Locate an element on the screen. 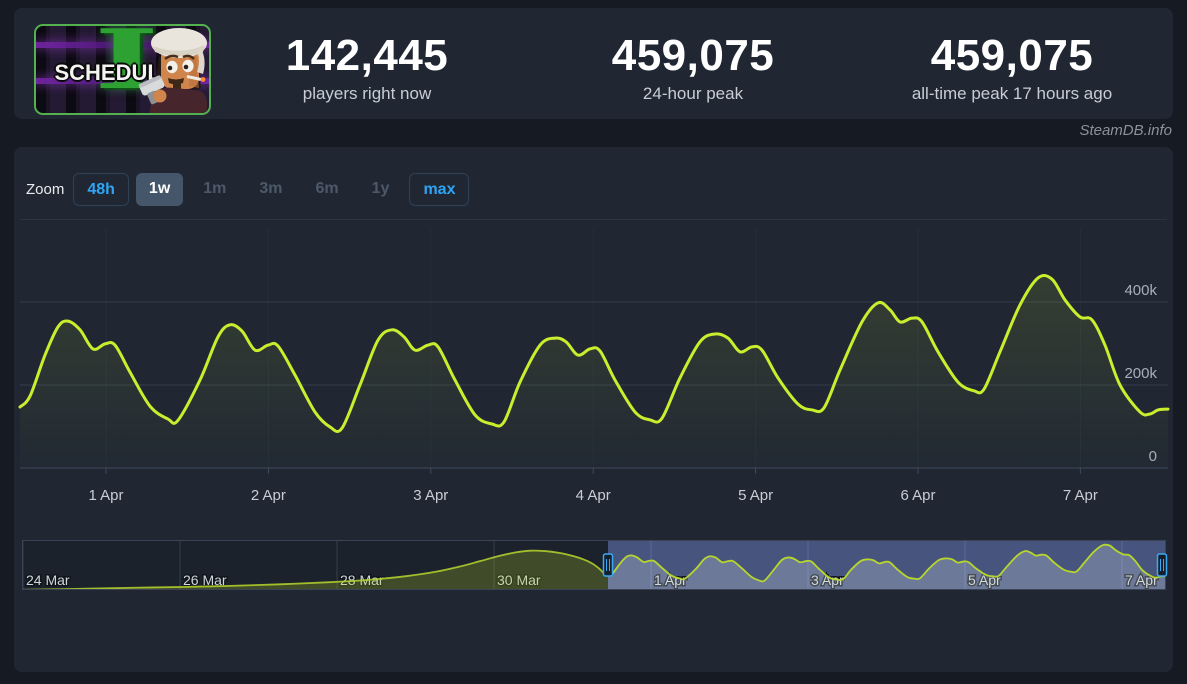  zoom-button-48h: 48h is located at coordinates (101, 189).